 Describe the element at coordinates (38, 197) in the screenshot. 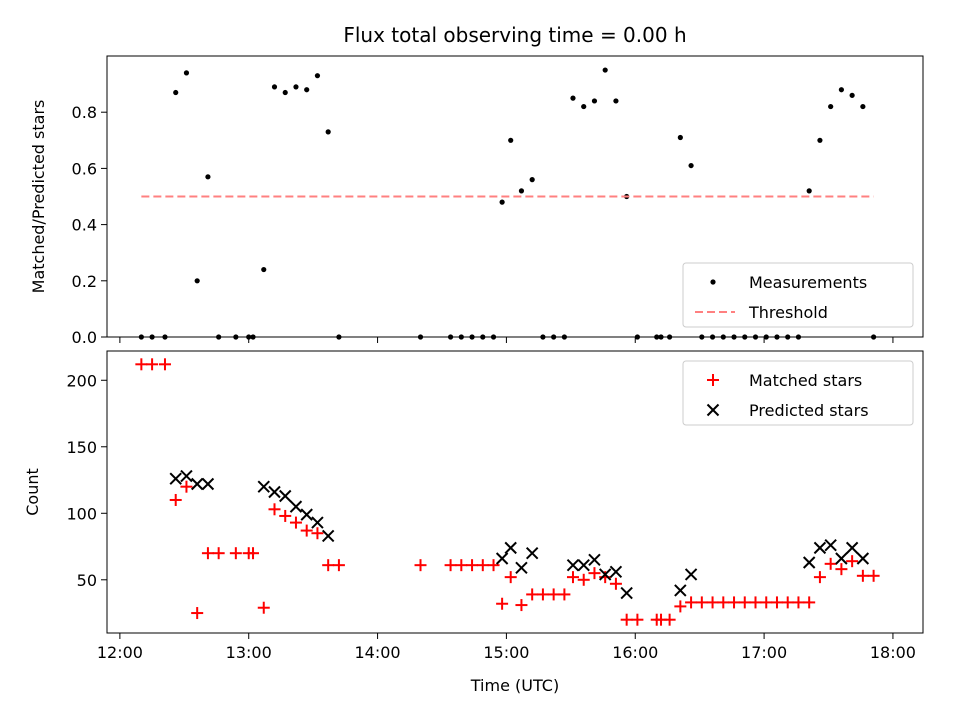

I see `top-y-axis-label: Matched/Predicted stars` at that location.